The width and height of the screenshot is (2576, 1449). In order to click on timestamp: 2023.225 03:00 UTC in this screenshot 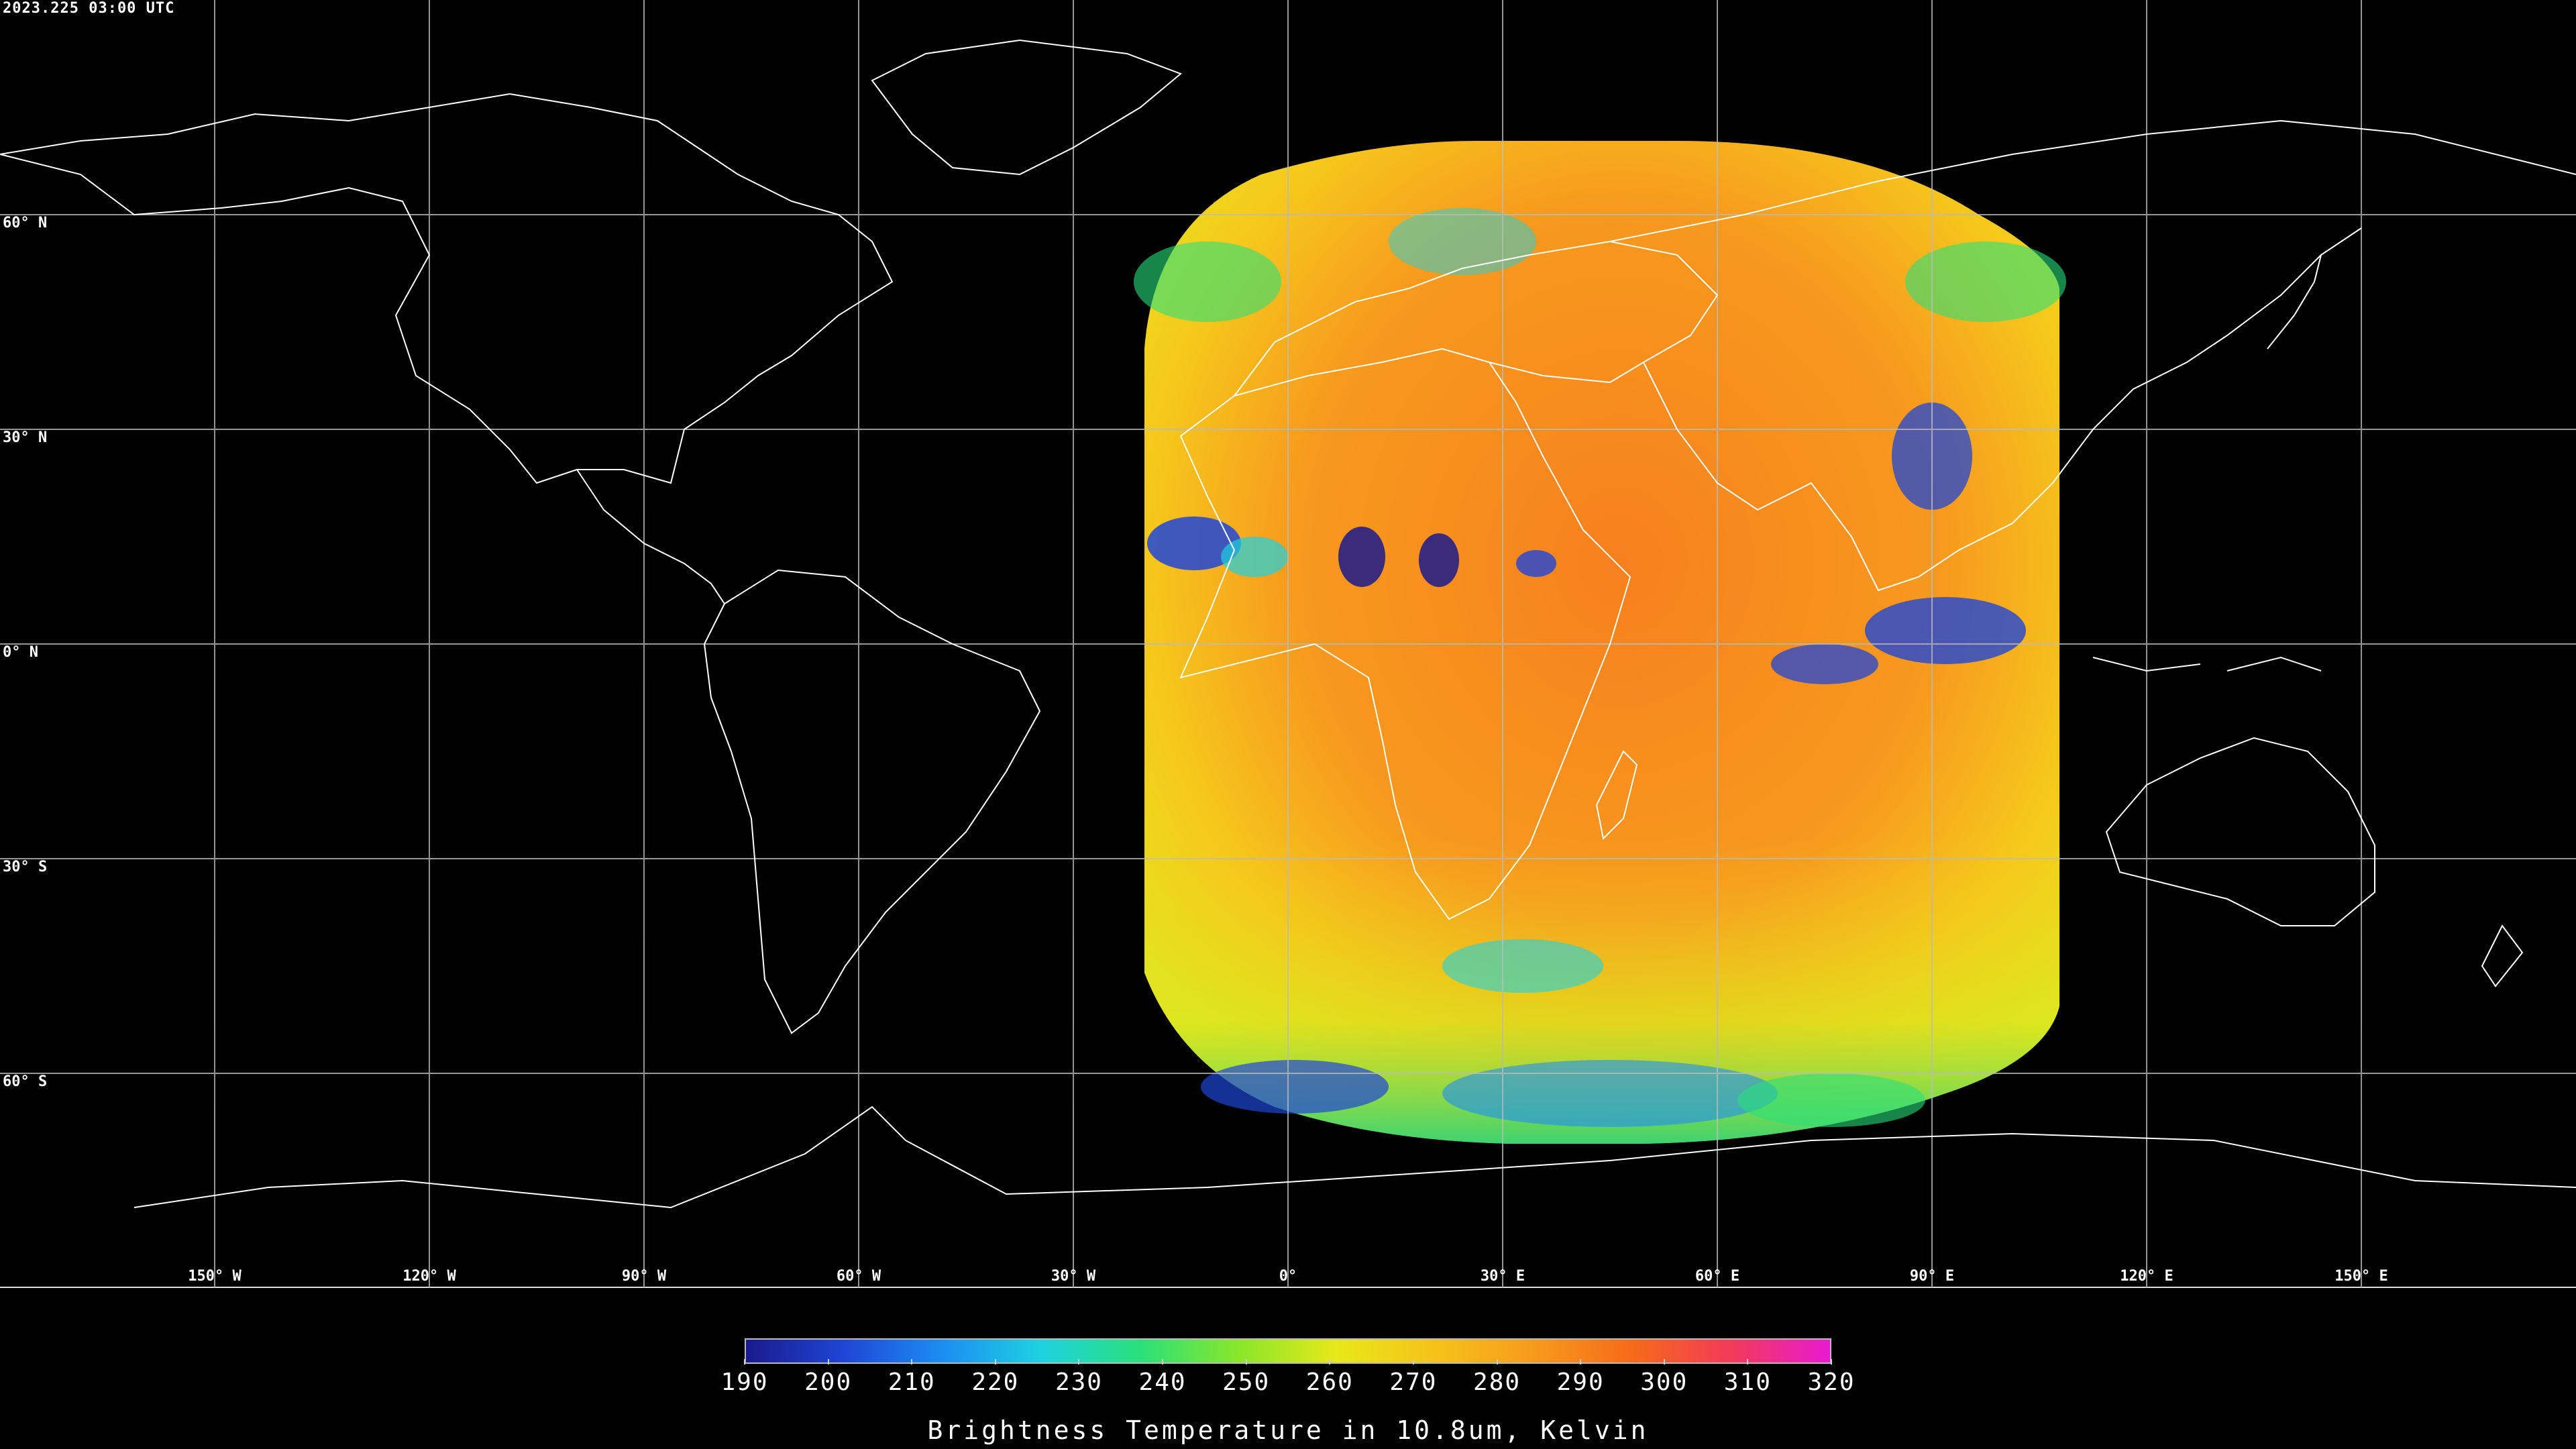, I will do `click(89, 8)`.